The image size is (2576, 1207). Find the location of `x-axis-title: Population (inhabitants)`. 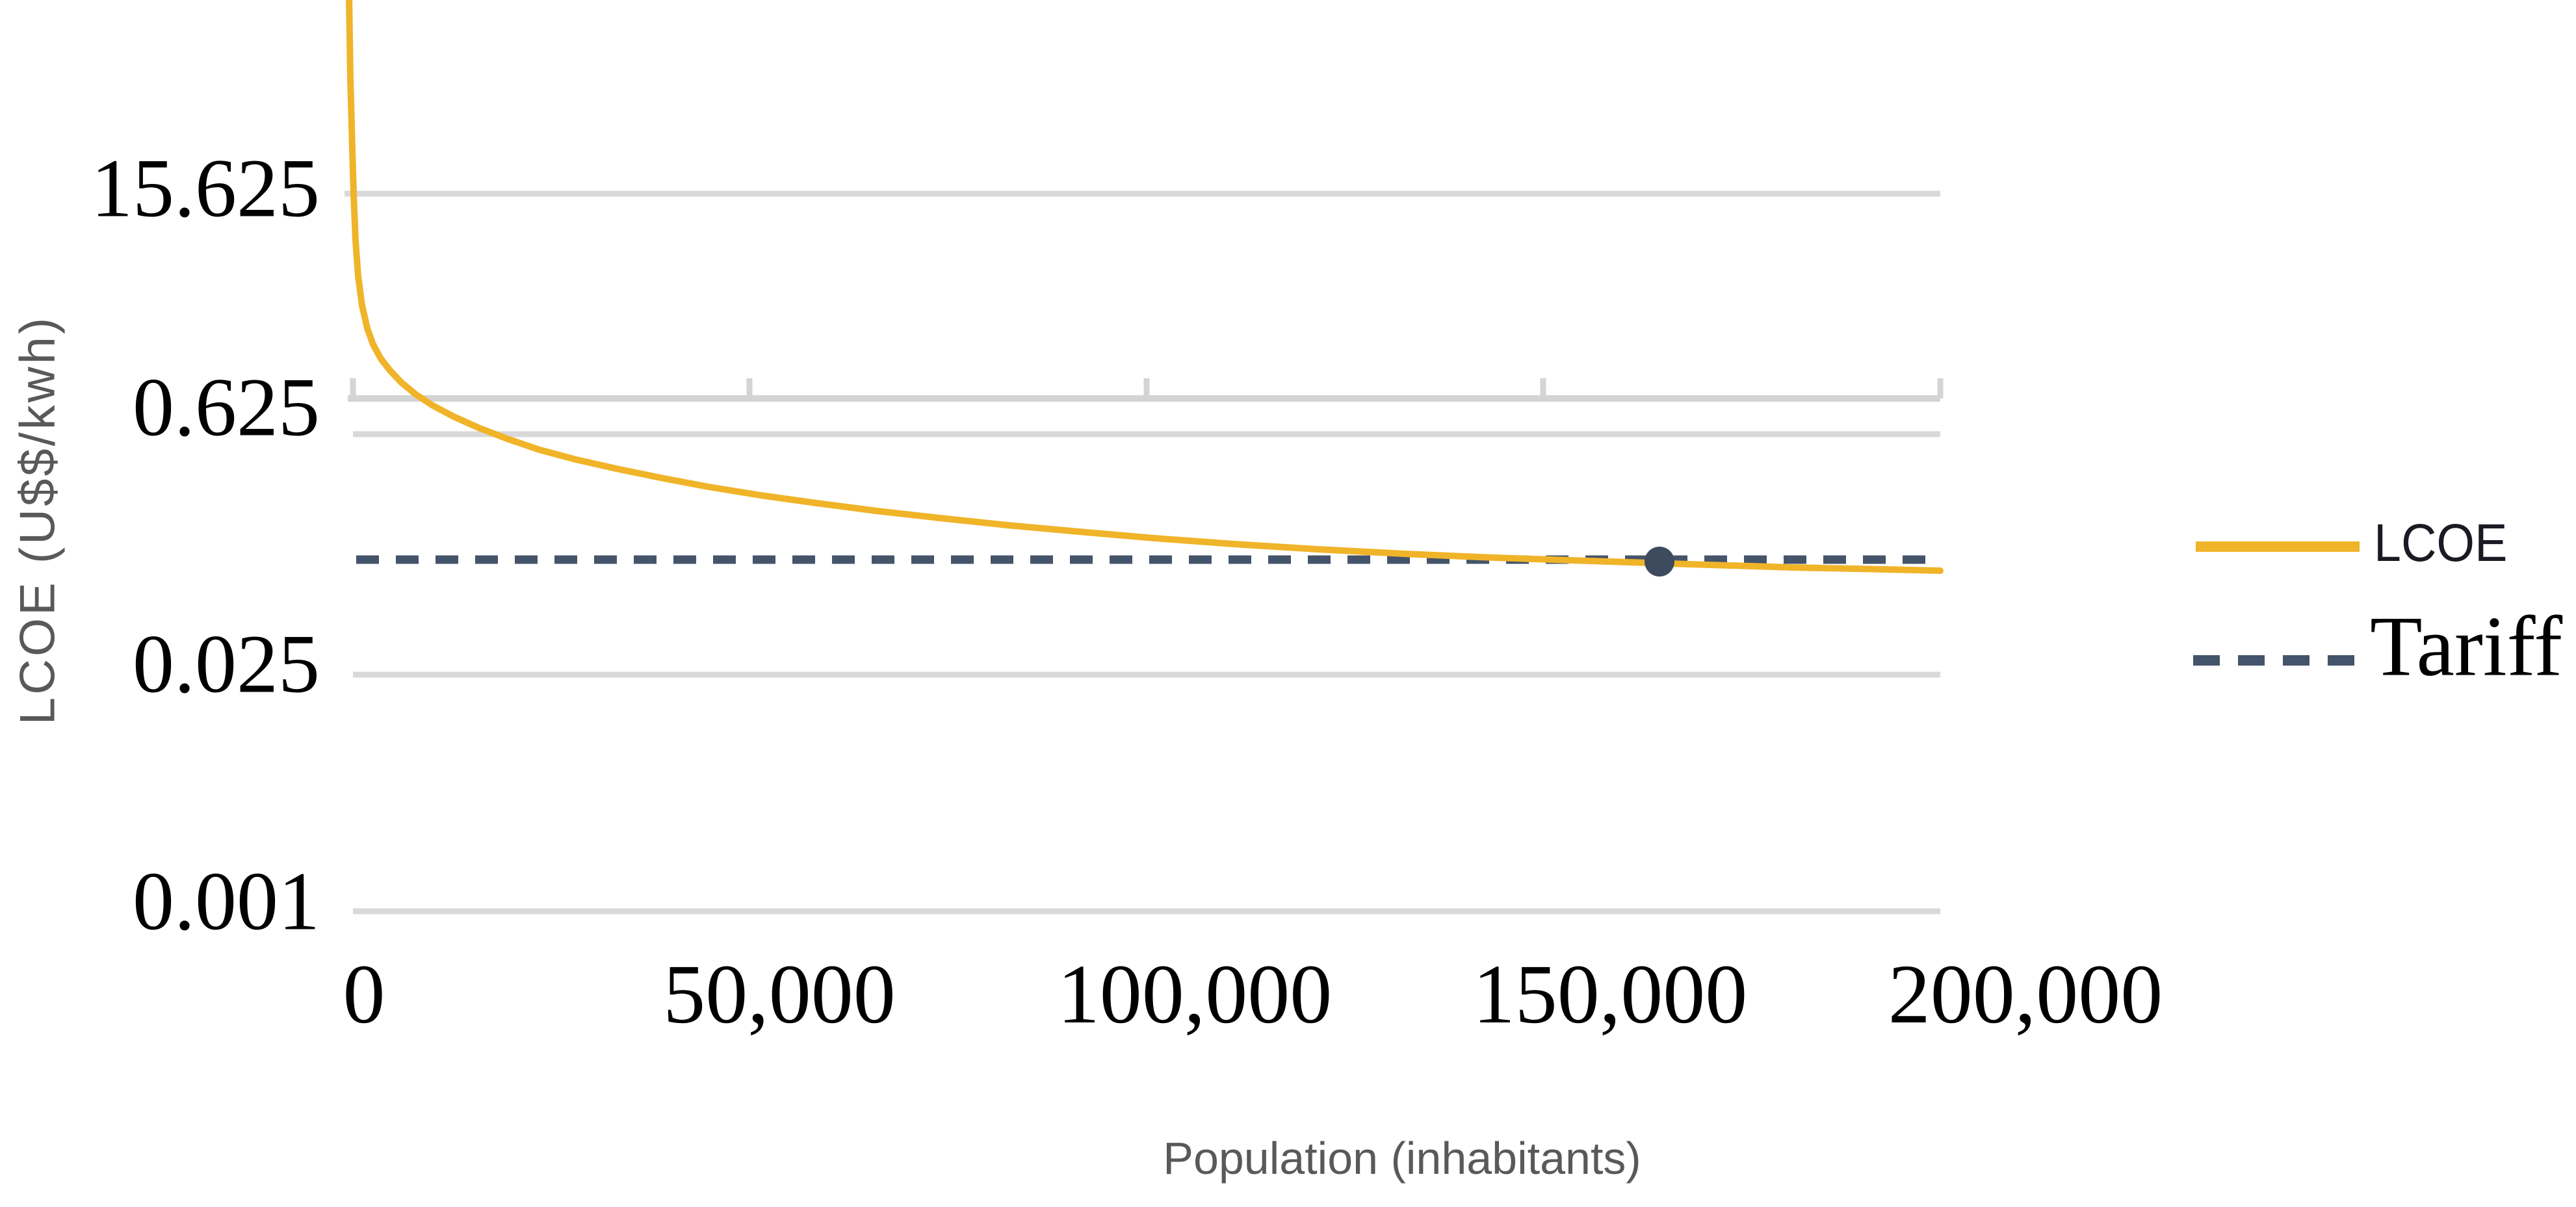

x-axis-title: Population (inhabitants) is located at coordinates (1402, 1158).